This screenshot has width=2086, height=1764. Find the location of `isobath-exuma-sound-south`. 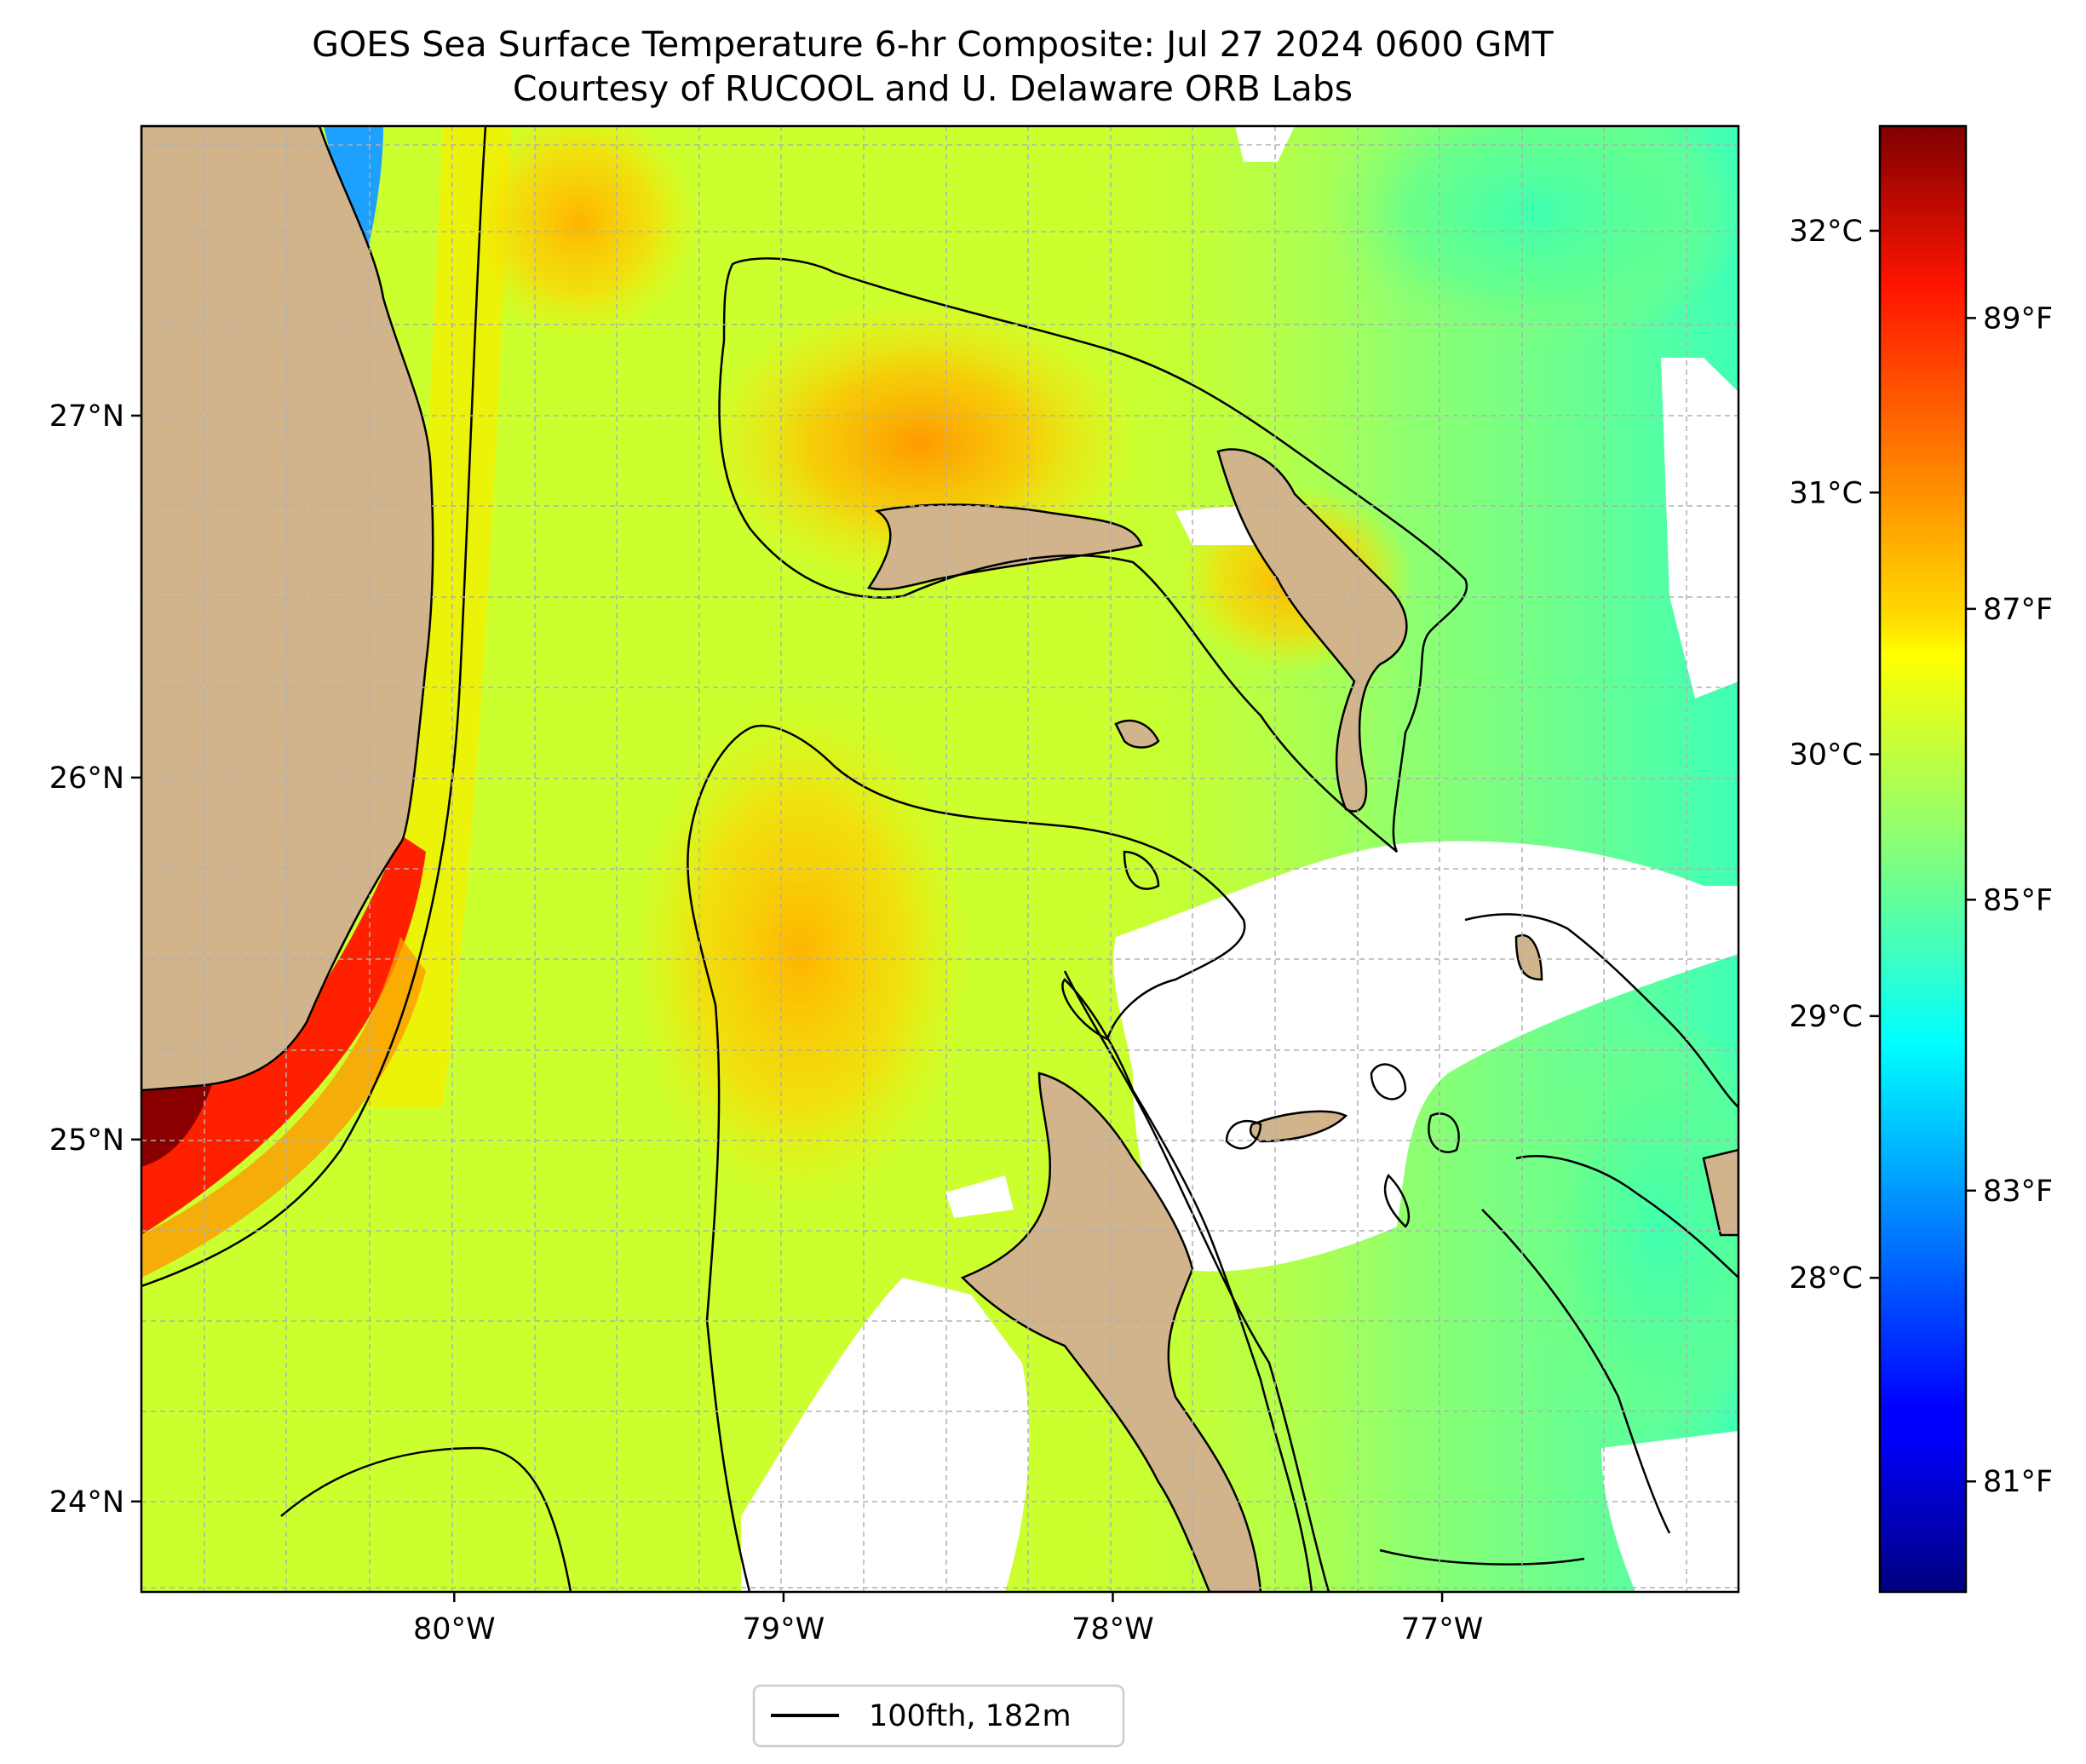

isobath-exuma-sound-south is located at coordinates (1576, 1371).